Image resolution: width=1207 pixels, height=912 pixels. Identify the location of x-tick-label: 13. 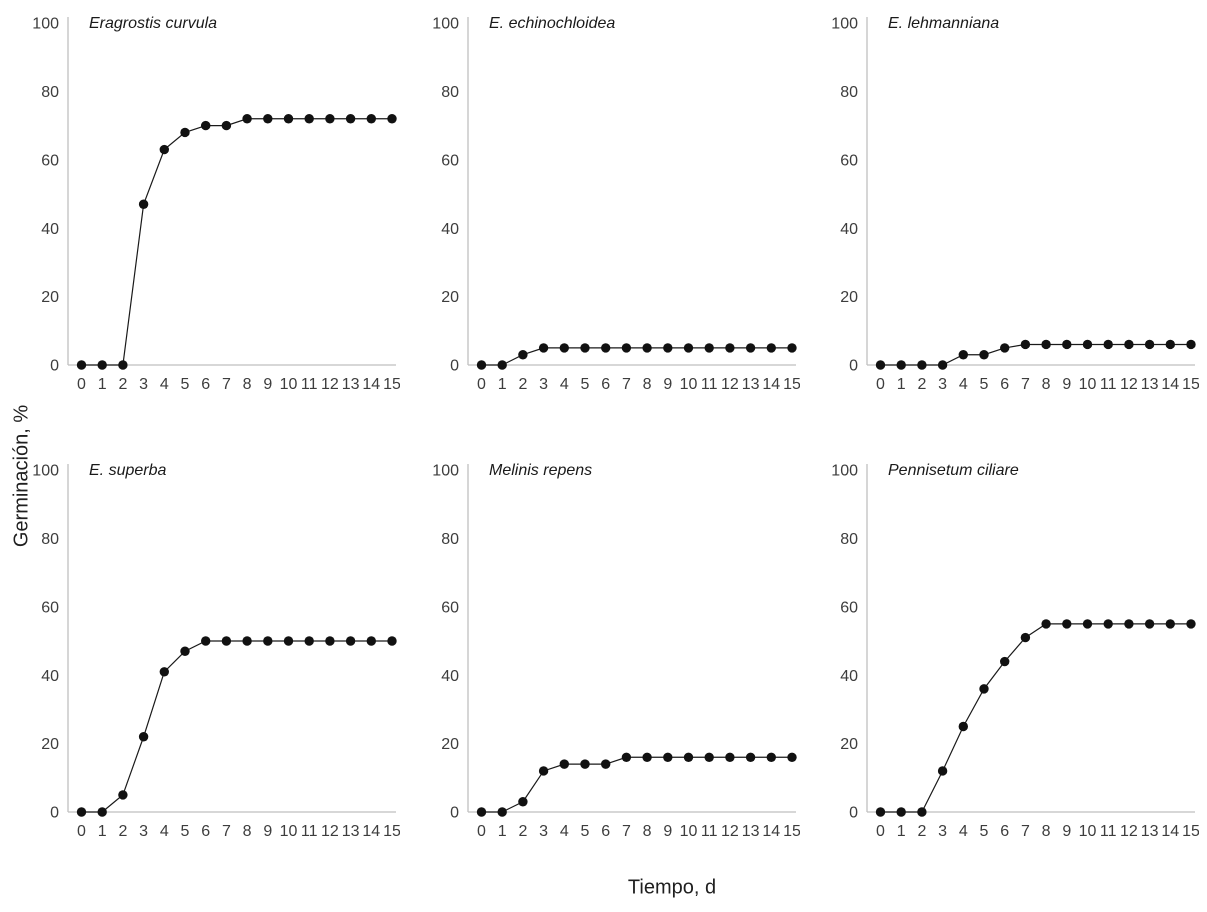
(751, 831).